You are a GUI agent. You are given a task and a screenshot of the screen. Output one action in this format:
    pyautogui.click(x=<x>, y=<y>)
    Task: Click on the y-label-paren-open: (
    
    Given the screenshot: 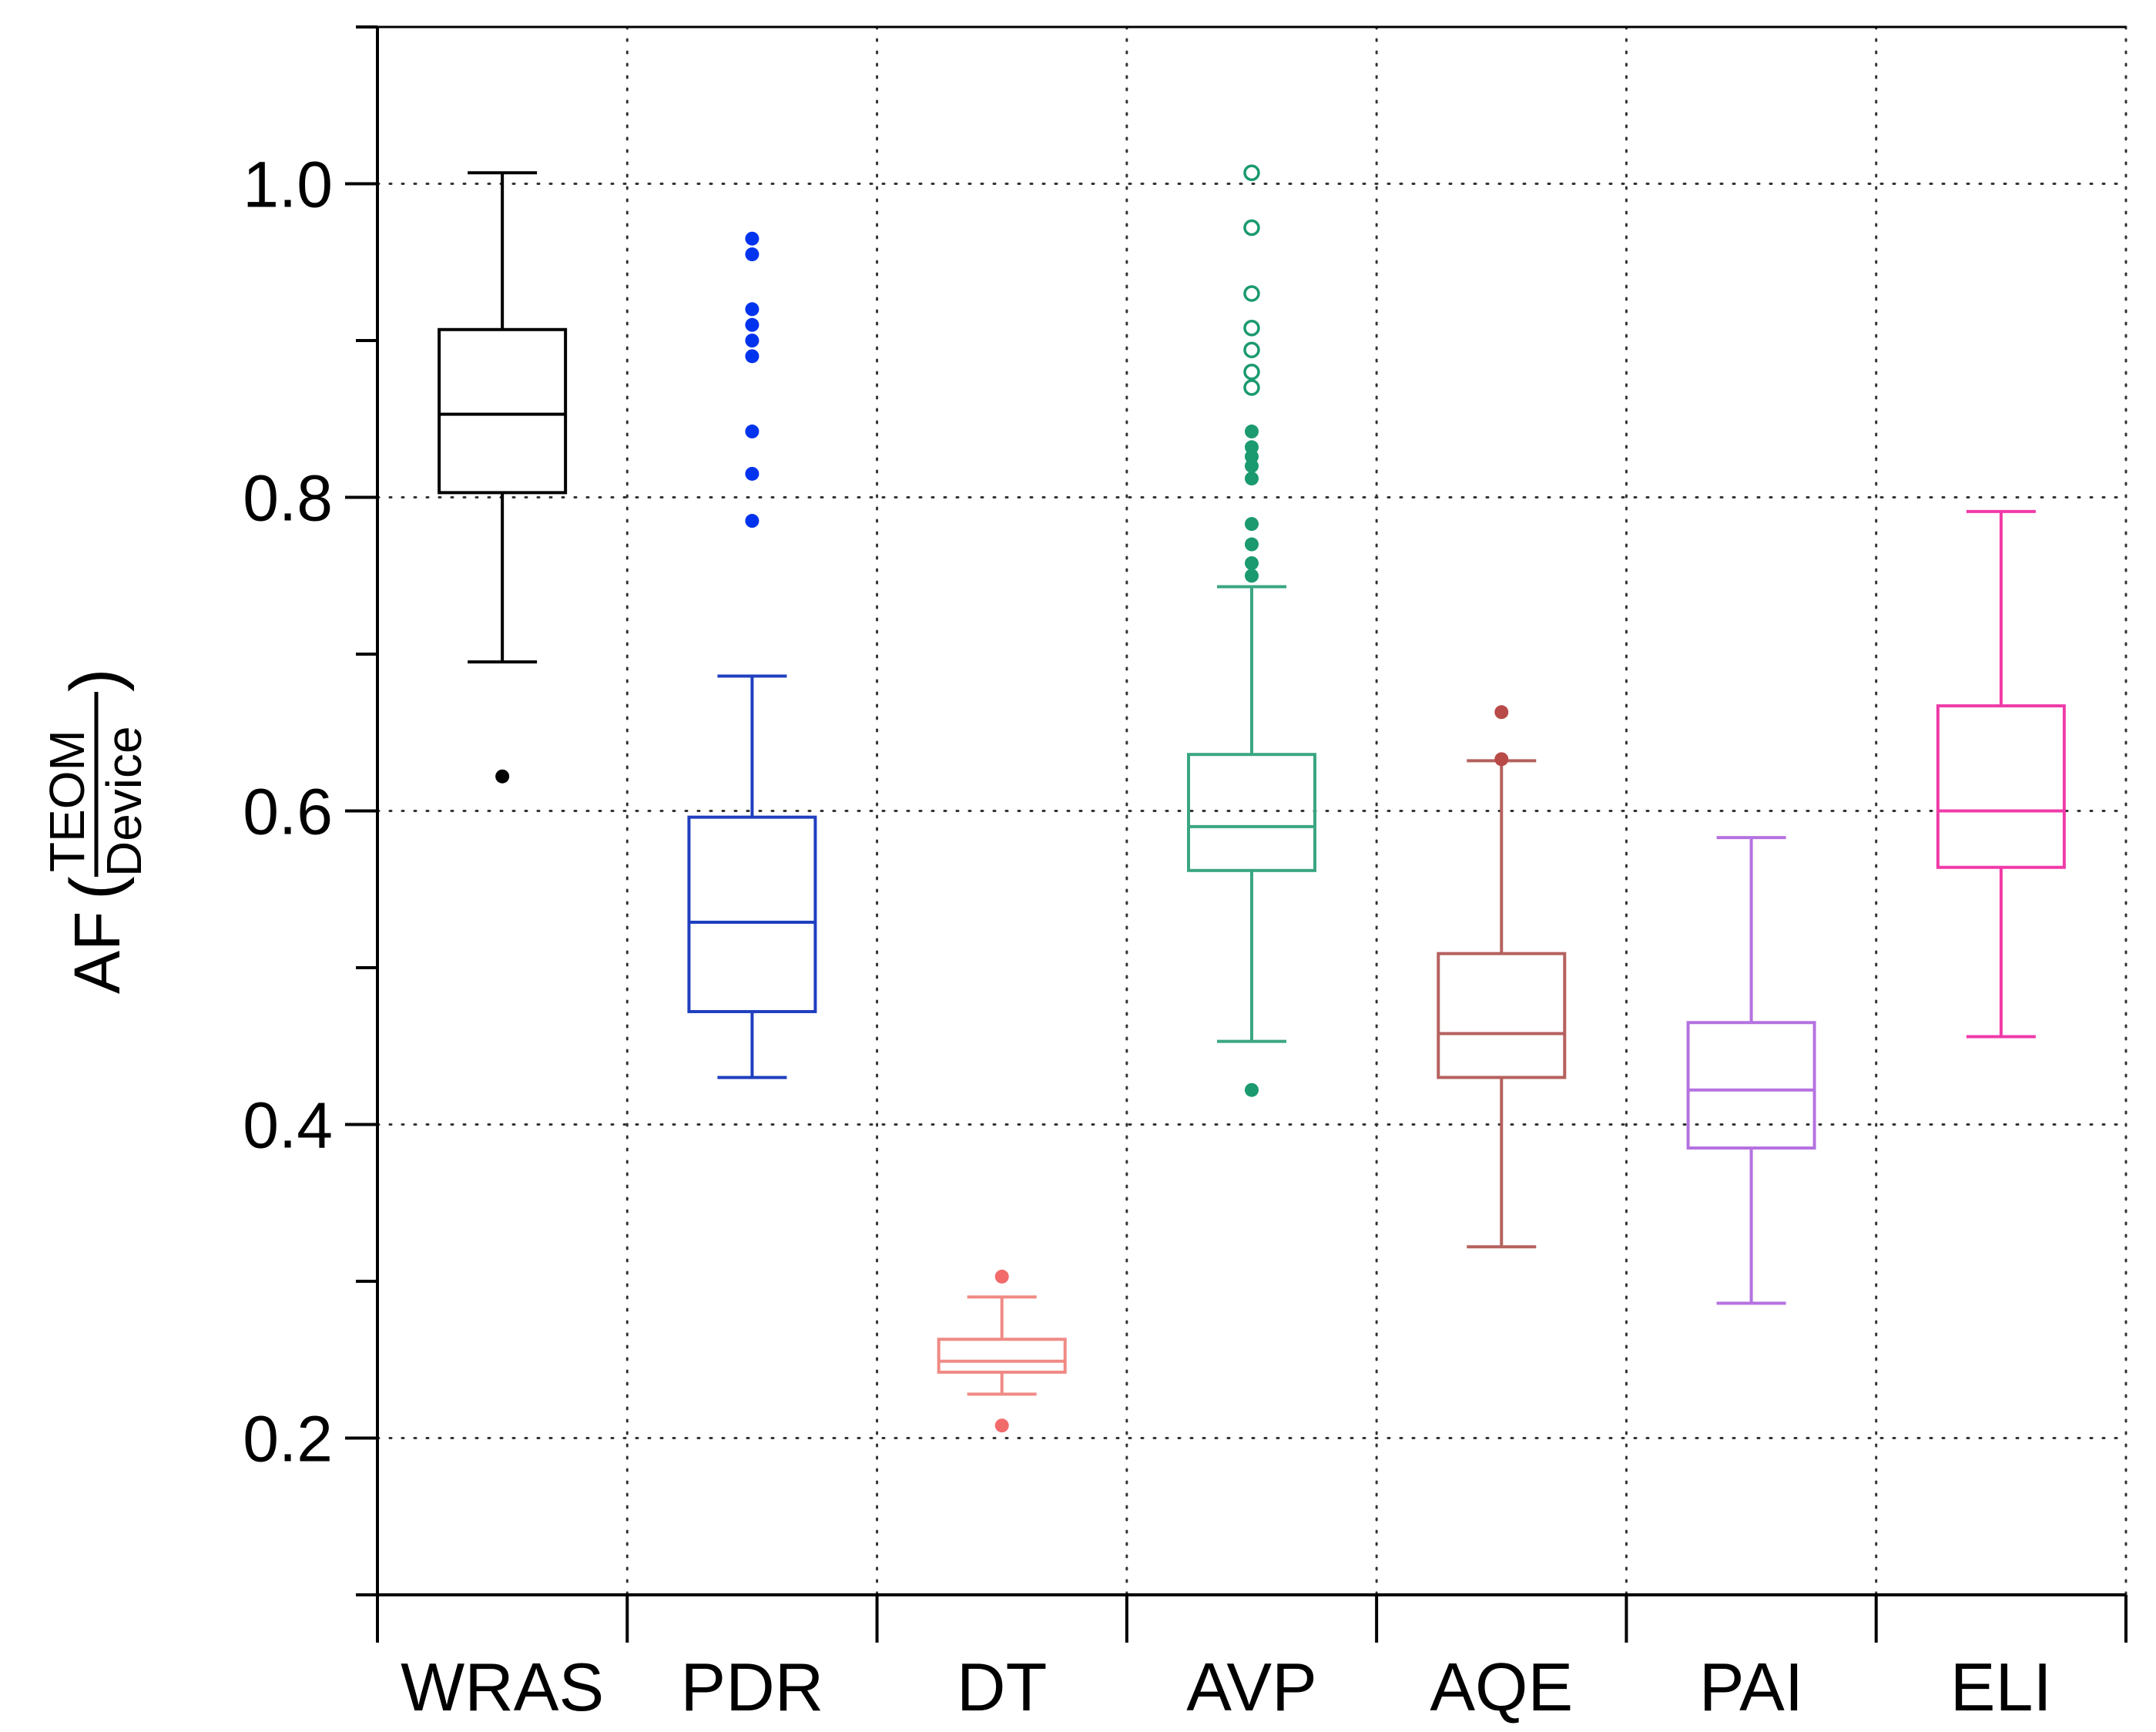 What is the action you would take?
    pyautogui.click(x=95, y=888)
    